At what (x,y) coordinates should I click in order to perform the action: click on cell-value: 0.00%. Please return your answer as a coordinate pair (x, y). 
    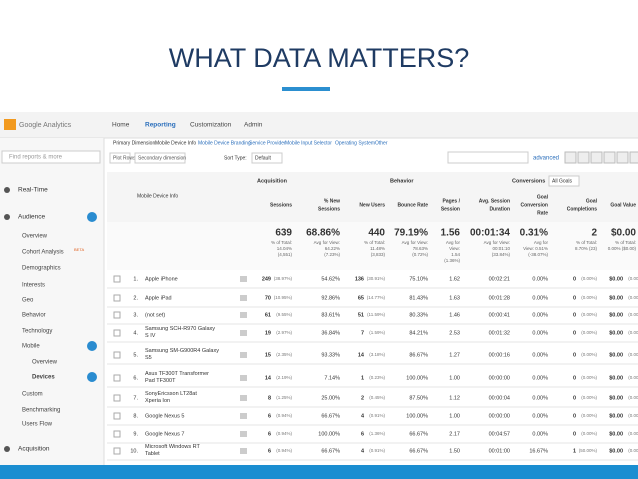
    Looking at the image, I should click on (540, 315).